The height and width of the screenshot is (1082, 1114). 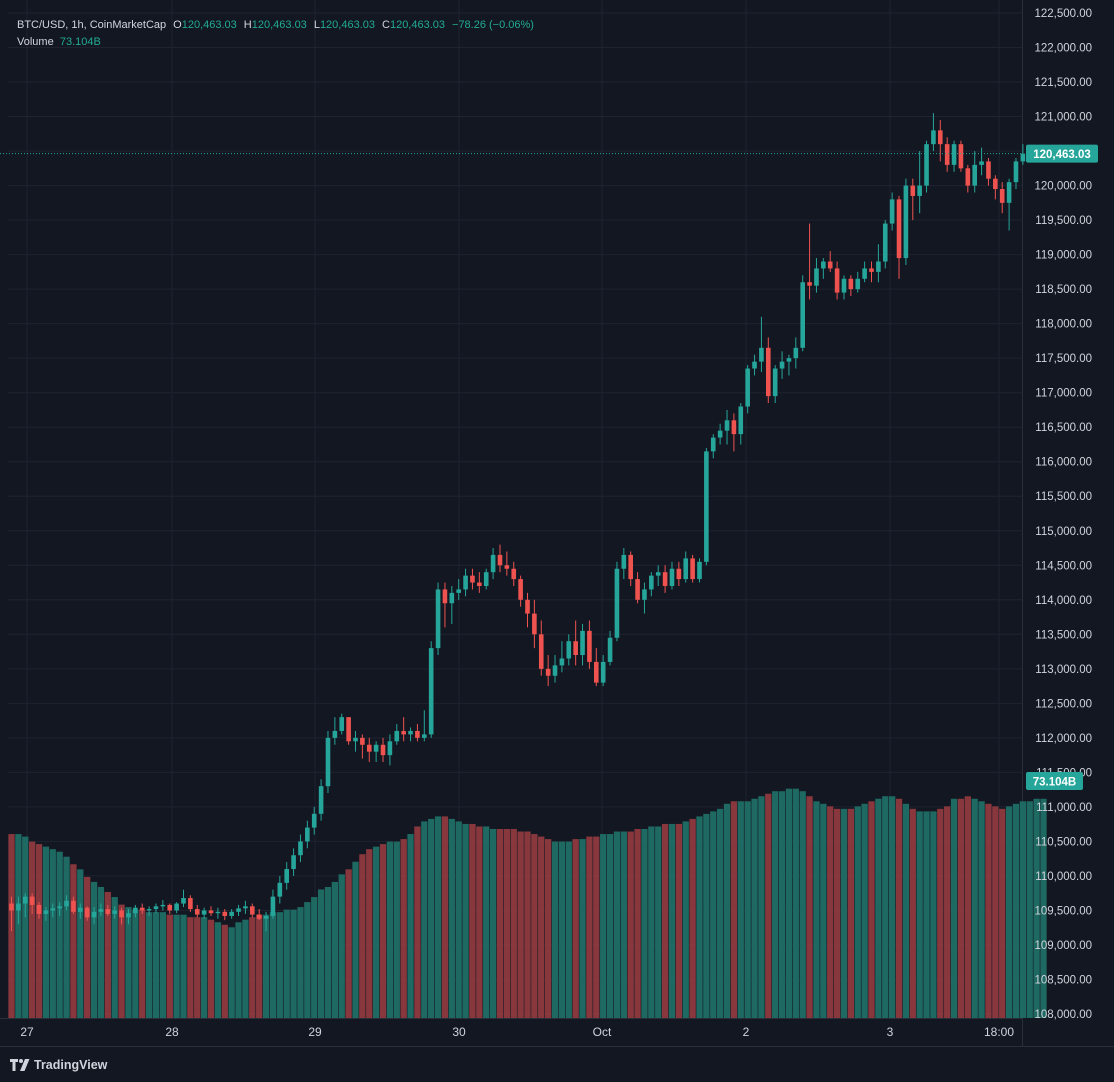 What do you see at coordinates (247, 25) in the screenshot?
I see `legend-high-label: H` at bounding box center [247, 25].